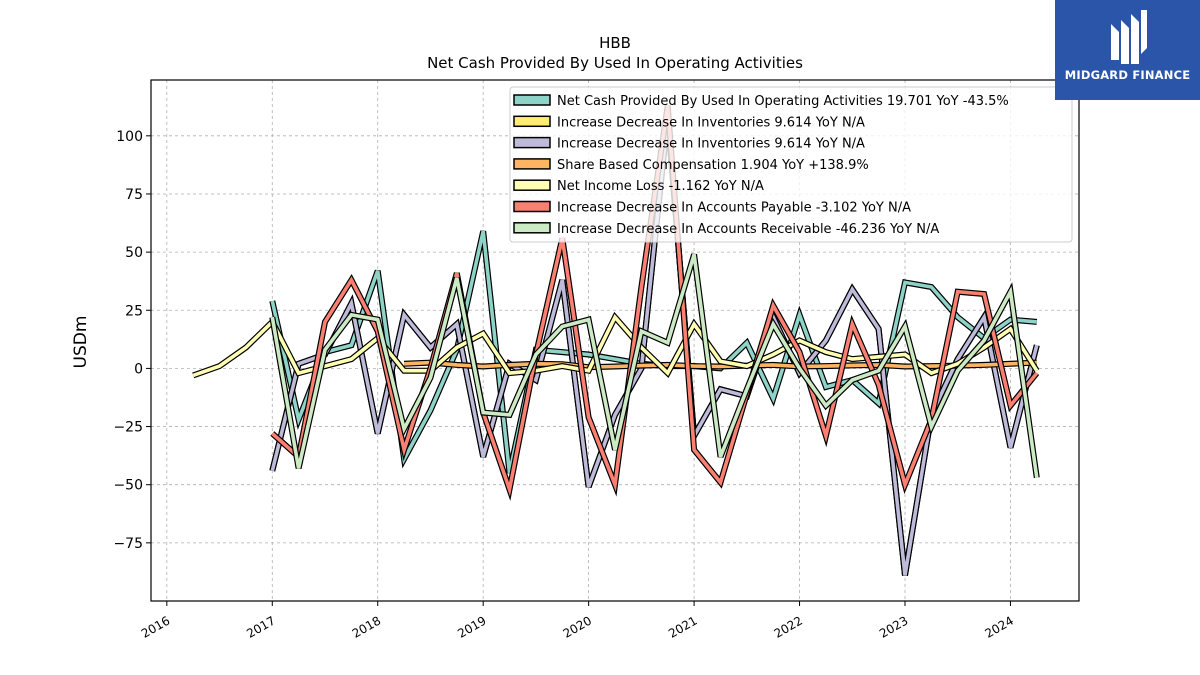 This screenshot has height=675, width=1200. Describe the element at coordinates (128, 544) in the screenshot. I see `y-tick-label: −75` at that location.